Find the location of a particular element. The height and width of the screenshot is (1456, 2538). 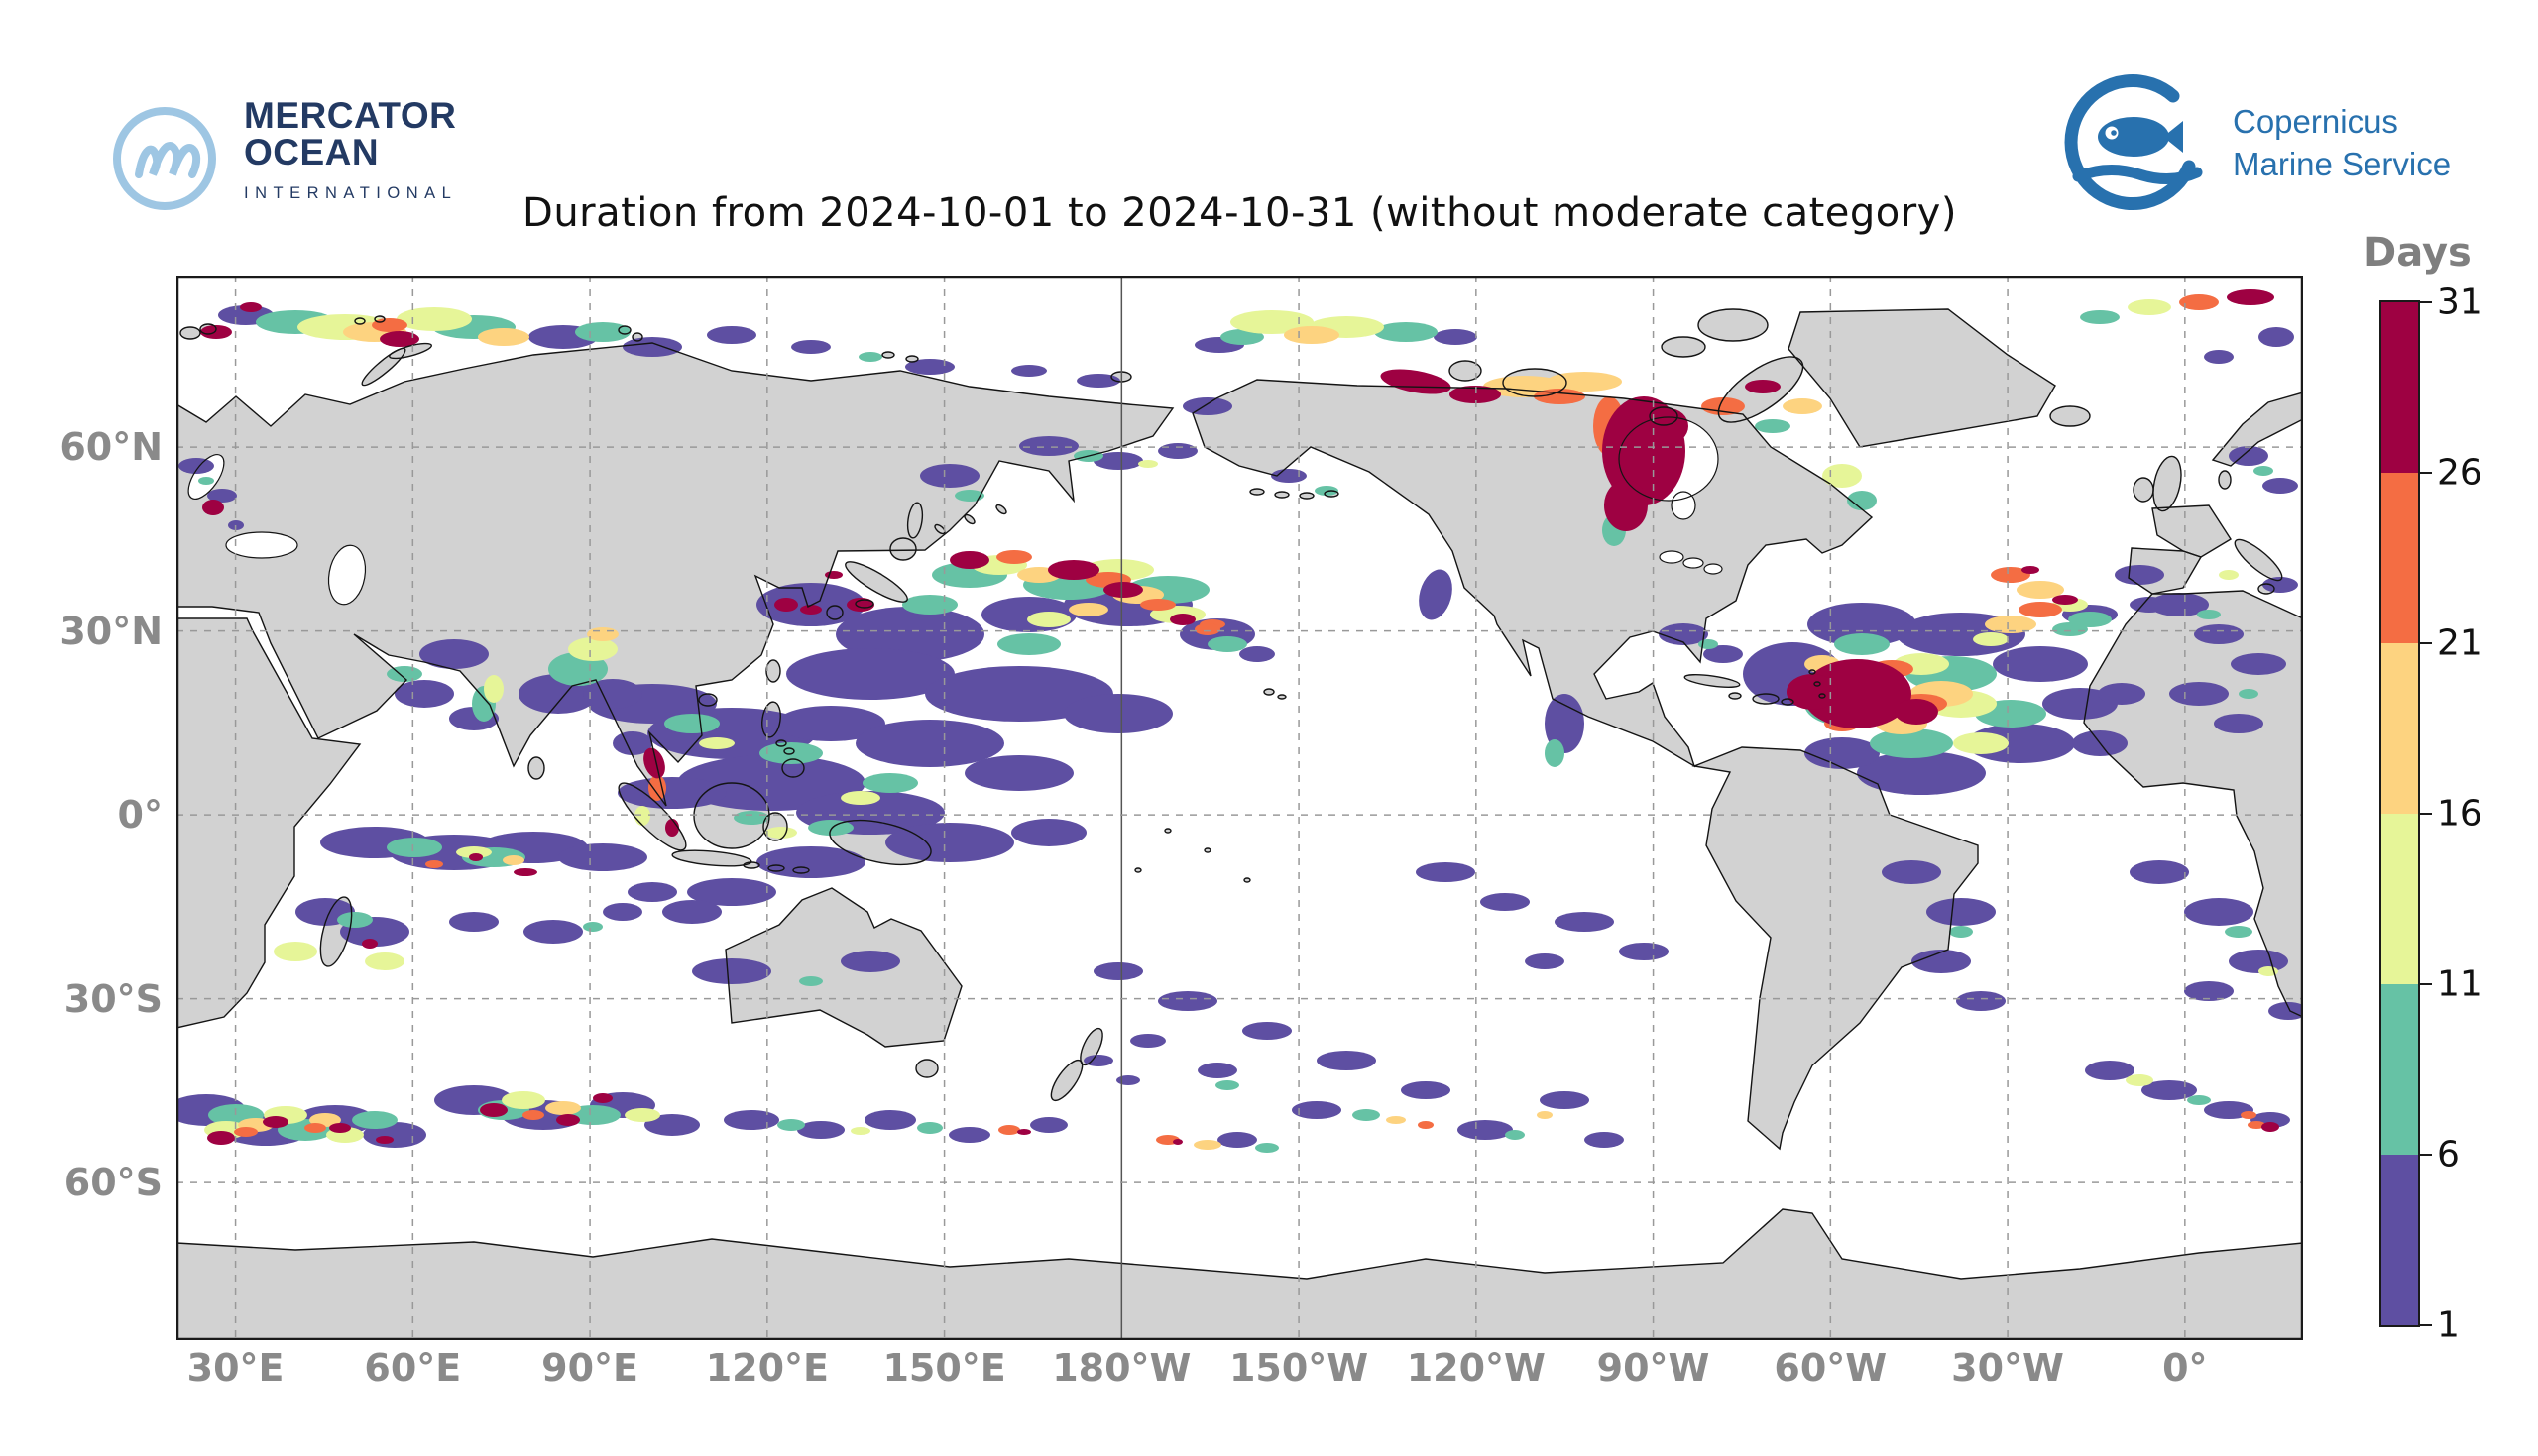

x-tick-label-4: 150°E is located at coordinates (944, 1368).